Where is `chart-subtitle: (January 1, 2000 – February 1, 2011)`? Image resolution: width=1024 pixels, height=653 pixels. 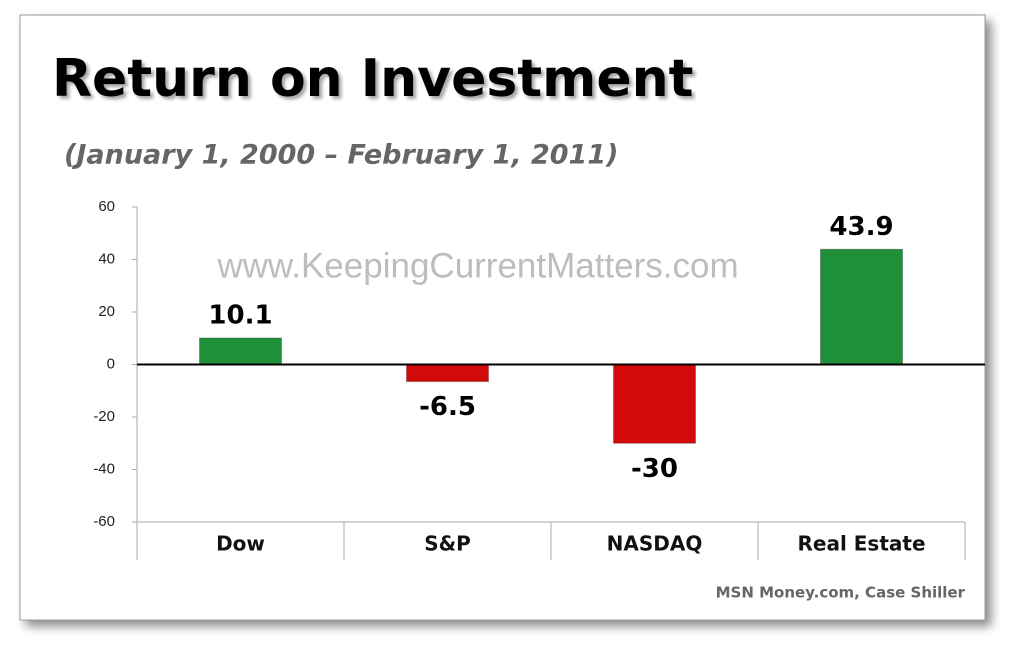 chart-subtitle: (January 1, 2000 – February 1, 2011) is located at coordinates (341, 155).